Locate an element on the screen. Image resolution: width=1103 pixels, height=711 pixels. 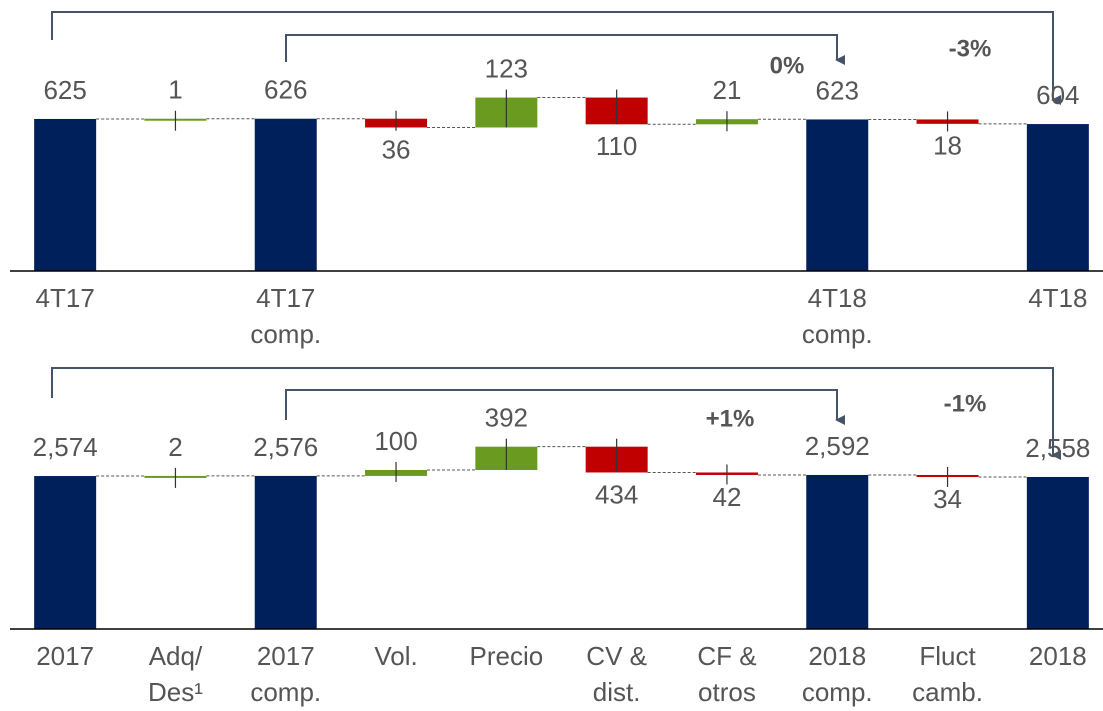
x-tick-label: 2017 comp. is located at coordinates (285, 674).